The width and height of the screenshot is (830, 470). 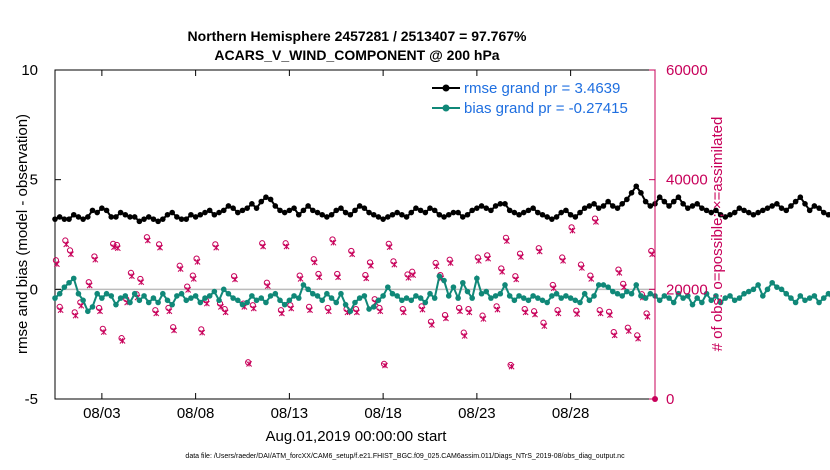 What do you see at coordinates (687, 289) in the screenshot?
I see `y2-tick-label: 20000` at bounding box center [687, 289].